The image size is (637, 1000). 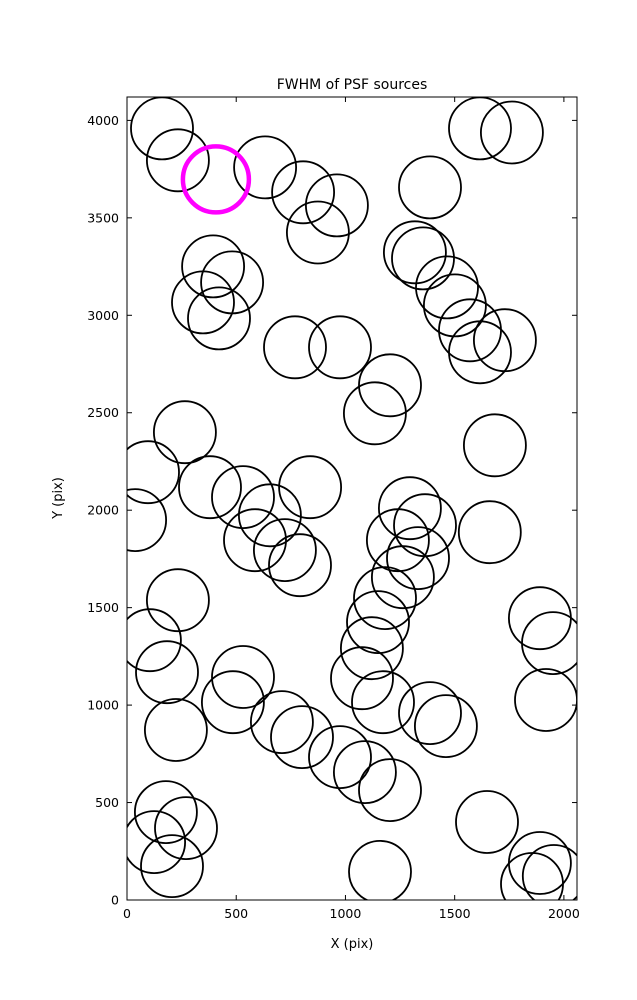 I want to click on x-tick-label: 500, so click(x=236, y=913).